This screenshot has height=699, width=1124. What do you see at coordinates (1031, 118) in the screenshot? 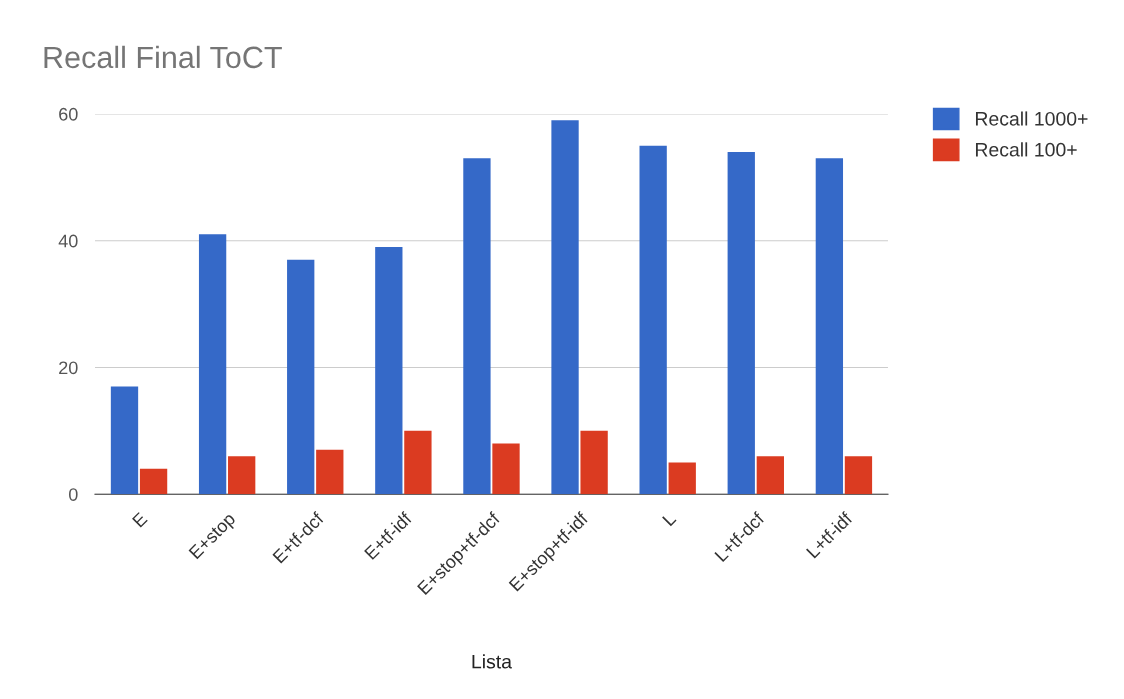
I see `legend-label: Recall 1000+` at bounding box center [1031, 118].